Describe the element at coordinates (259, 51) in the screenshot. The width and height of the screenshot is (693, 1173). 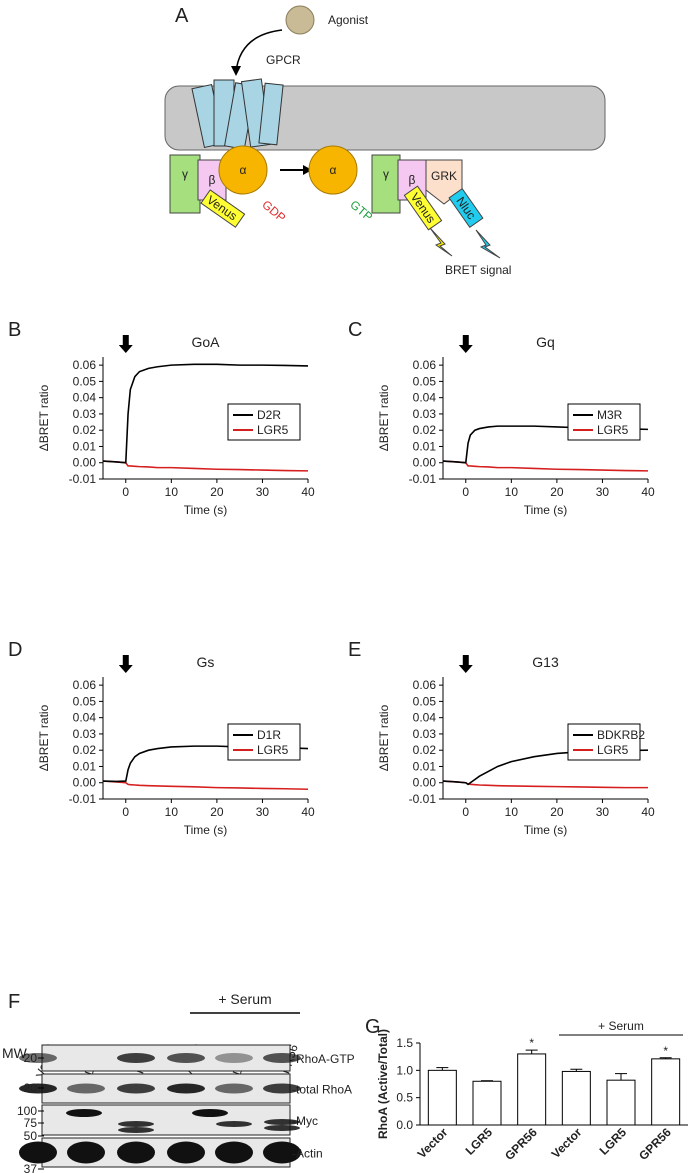
I see `arrow` at that location.